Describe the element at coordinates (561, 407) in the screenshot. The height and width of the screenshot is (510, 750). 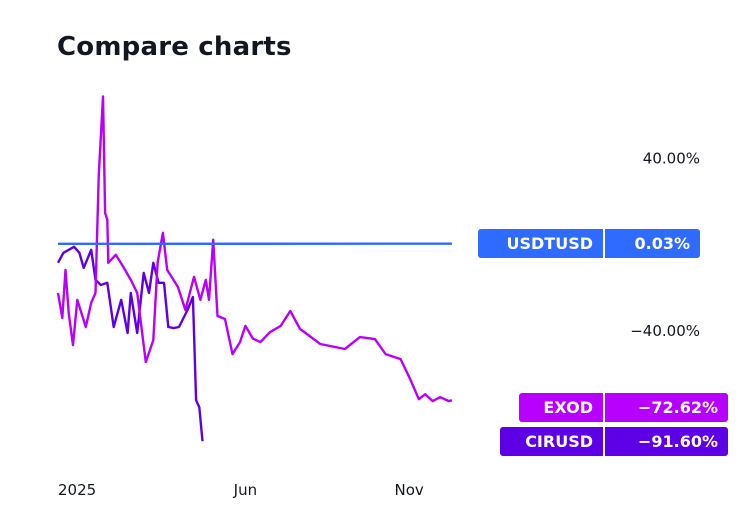
I see `series-name-label: EXOD` at that location.